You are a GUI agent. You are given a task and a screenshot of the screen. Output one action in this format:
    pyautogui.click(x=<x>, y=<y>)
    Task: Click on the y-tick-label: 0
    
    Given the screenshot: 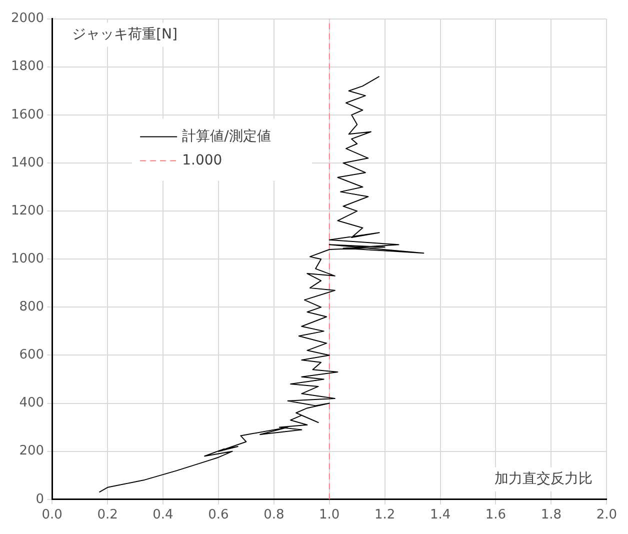 What is the action you would take?
    pyautogui.click(x=40, y=499)
    